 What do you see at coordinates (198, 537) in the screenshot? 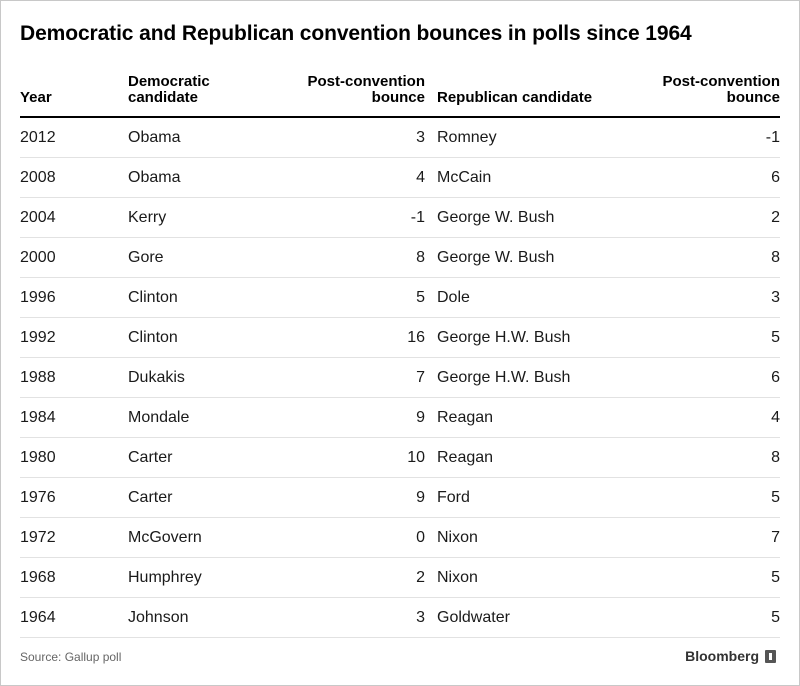
I see `cell-democratic-candidate: McGovern` at bounding box center [198, 537].